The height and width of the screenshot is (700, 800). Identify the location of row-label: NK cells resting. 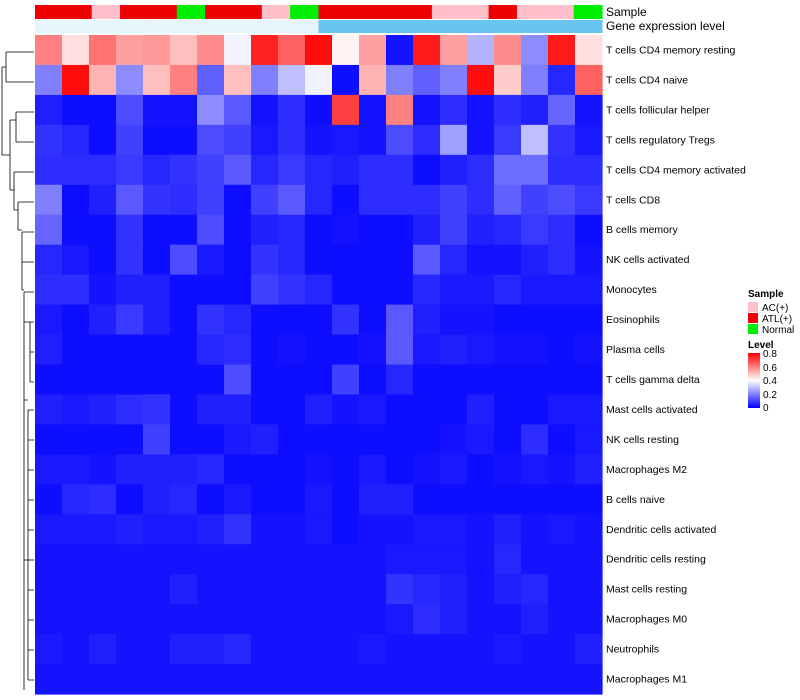
(642, 440).